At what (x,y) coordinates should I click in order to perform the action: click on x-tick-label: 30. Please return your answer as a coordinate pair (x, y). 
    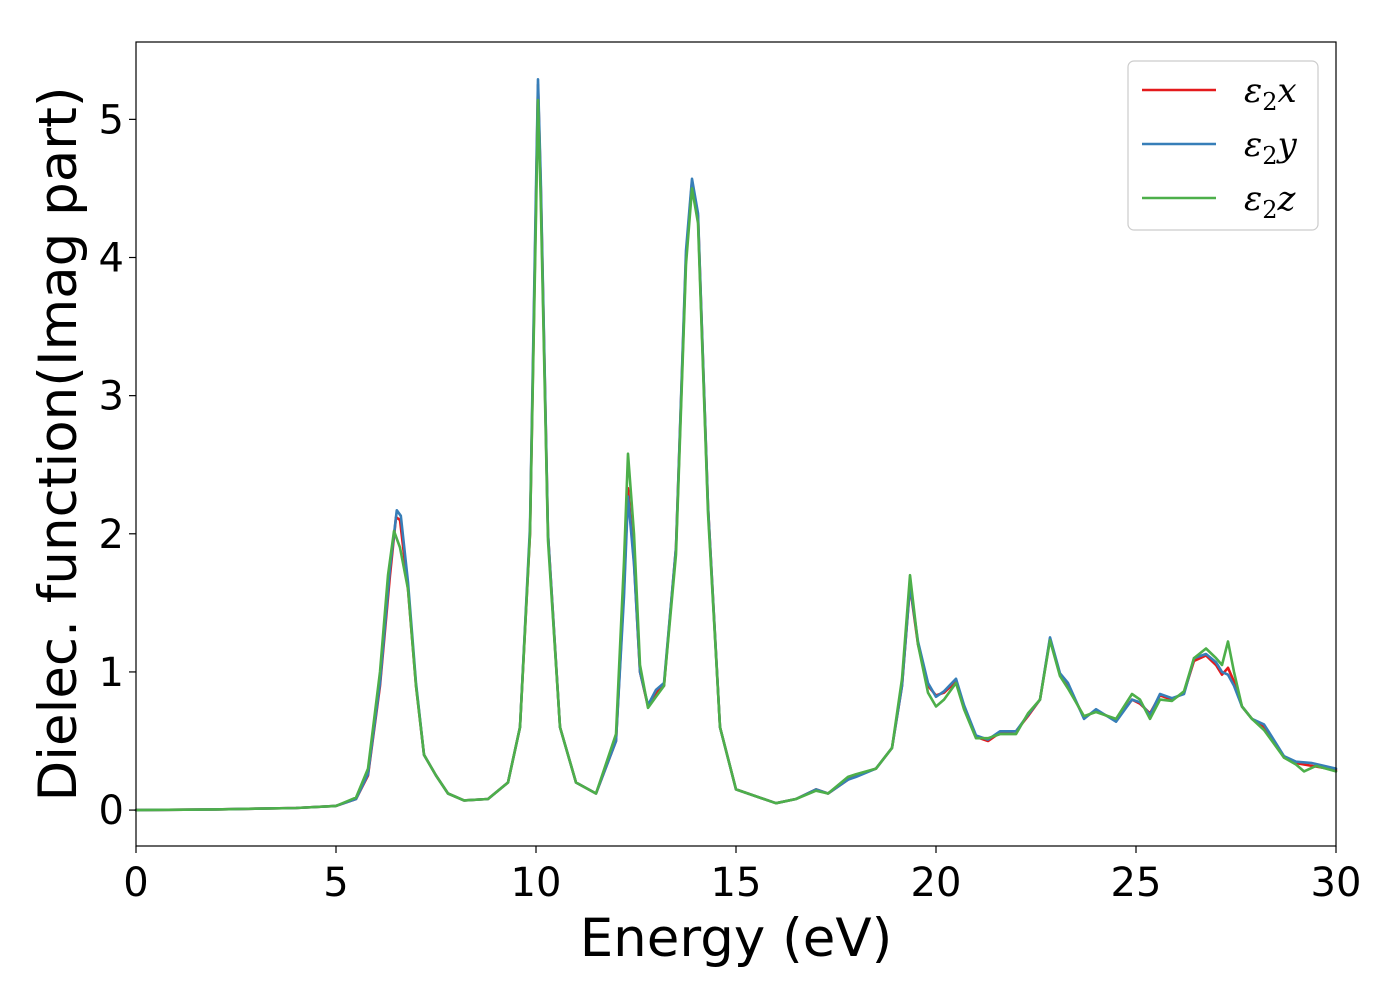
    Looking at the image, I should click on (1336, 883).